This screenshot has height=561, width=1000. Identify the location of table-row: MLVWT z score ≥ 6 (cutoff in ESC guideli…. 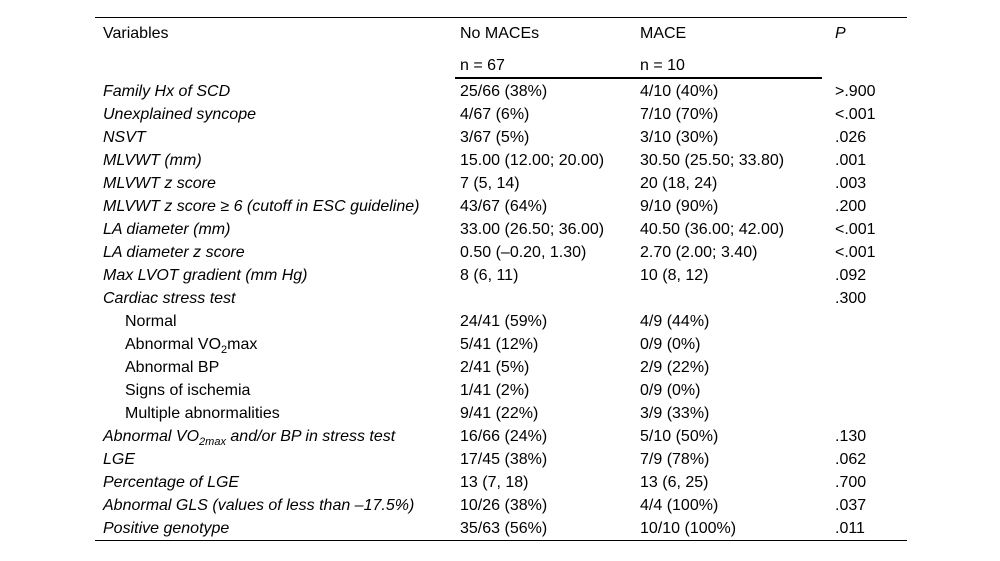
(501, 206).